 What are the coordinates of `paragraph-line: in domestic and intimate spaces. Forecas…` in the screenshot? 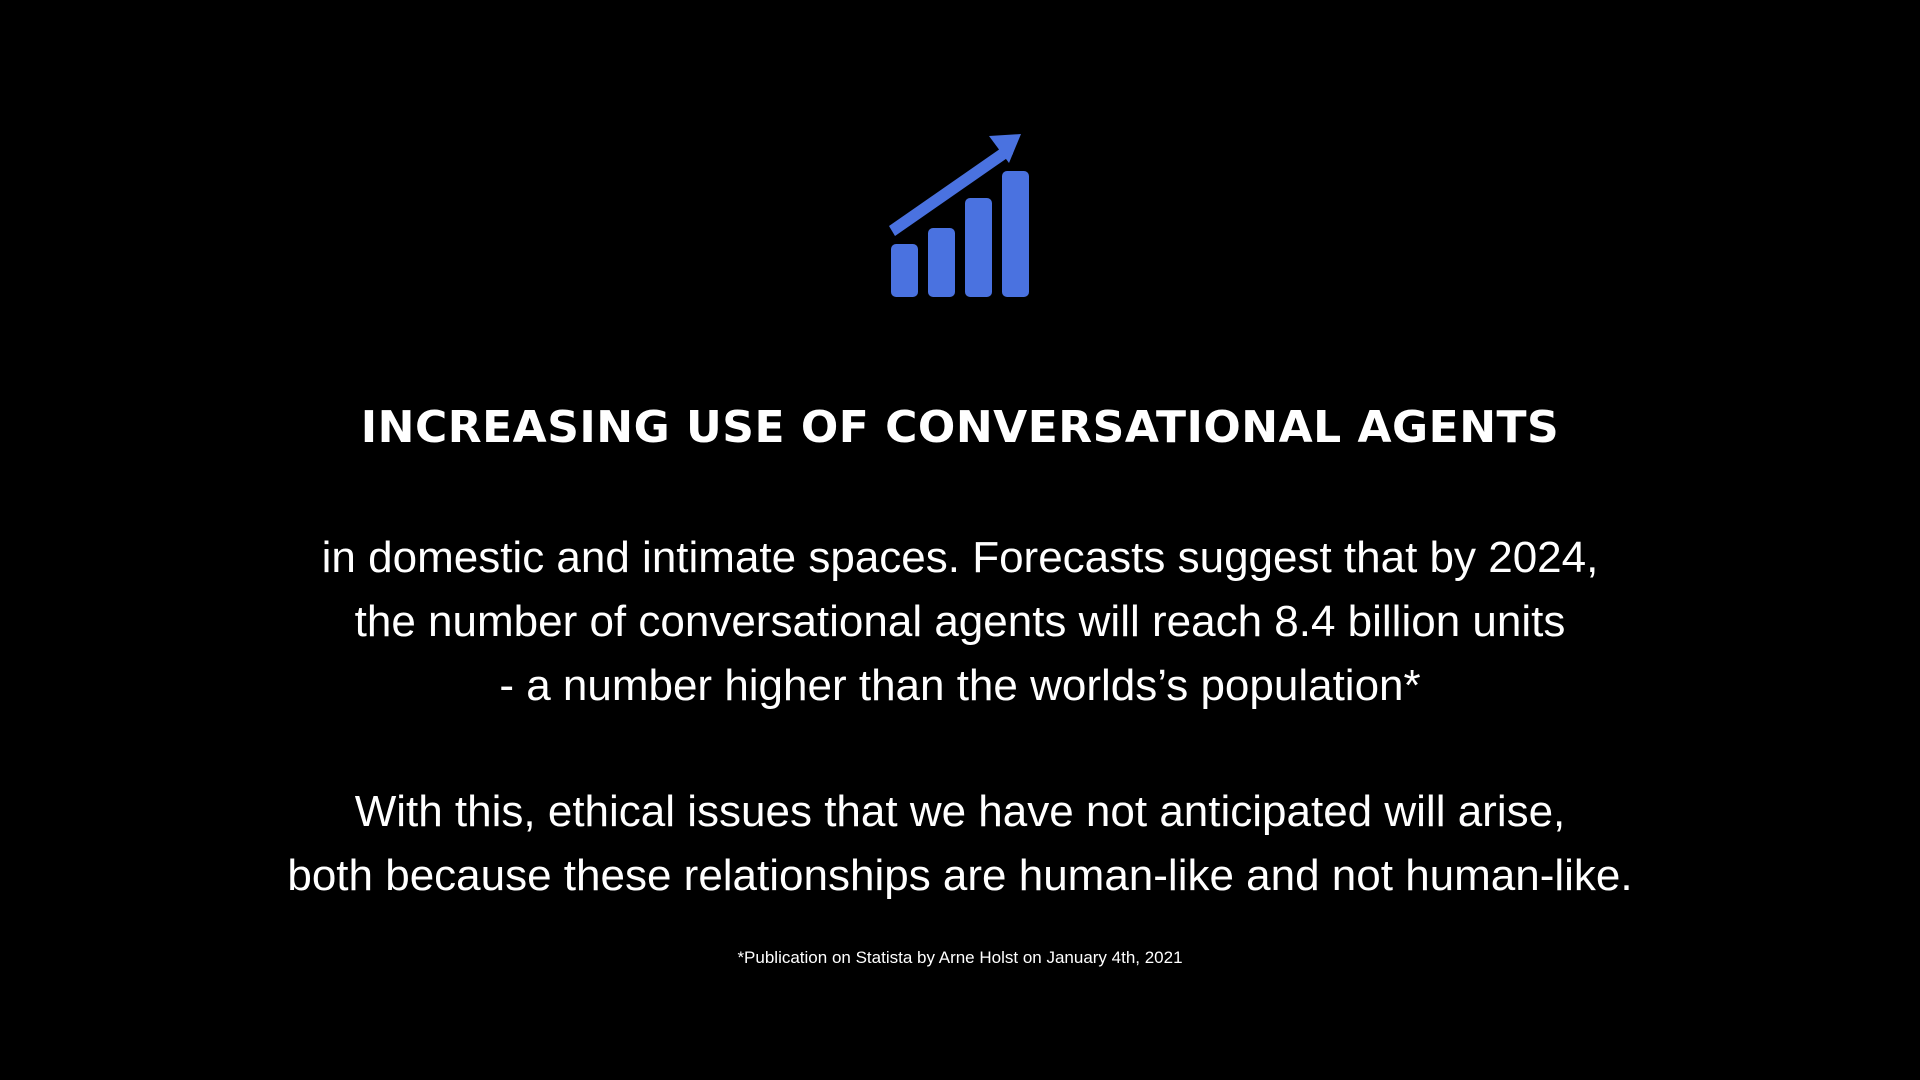 It's located at (960, 557).